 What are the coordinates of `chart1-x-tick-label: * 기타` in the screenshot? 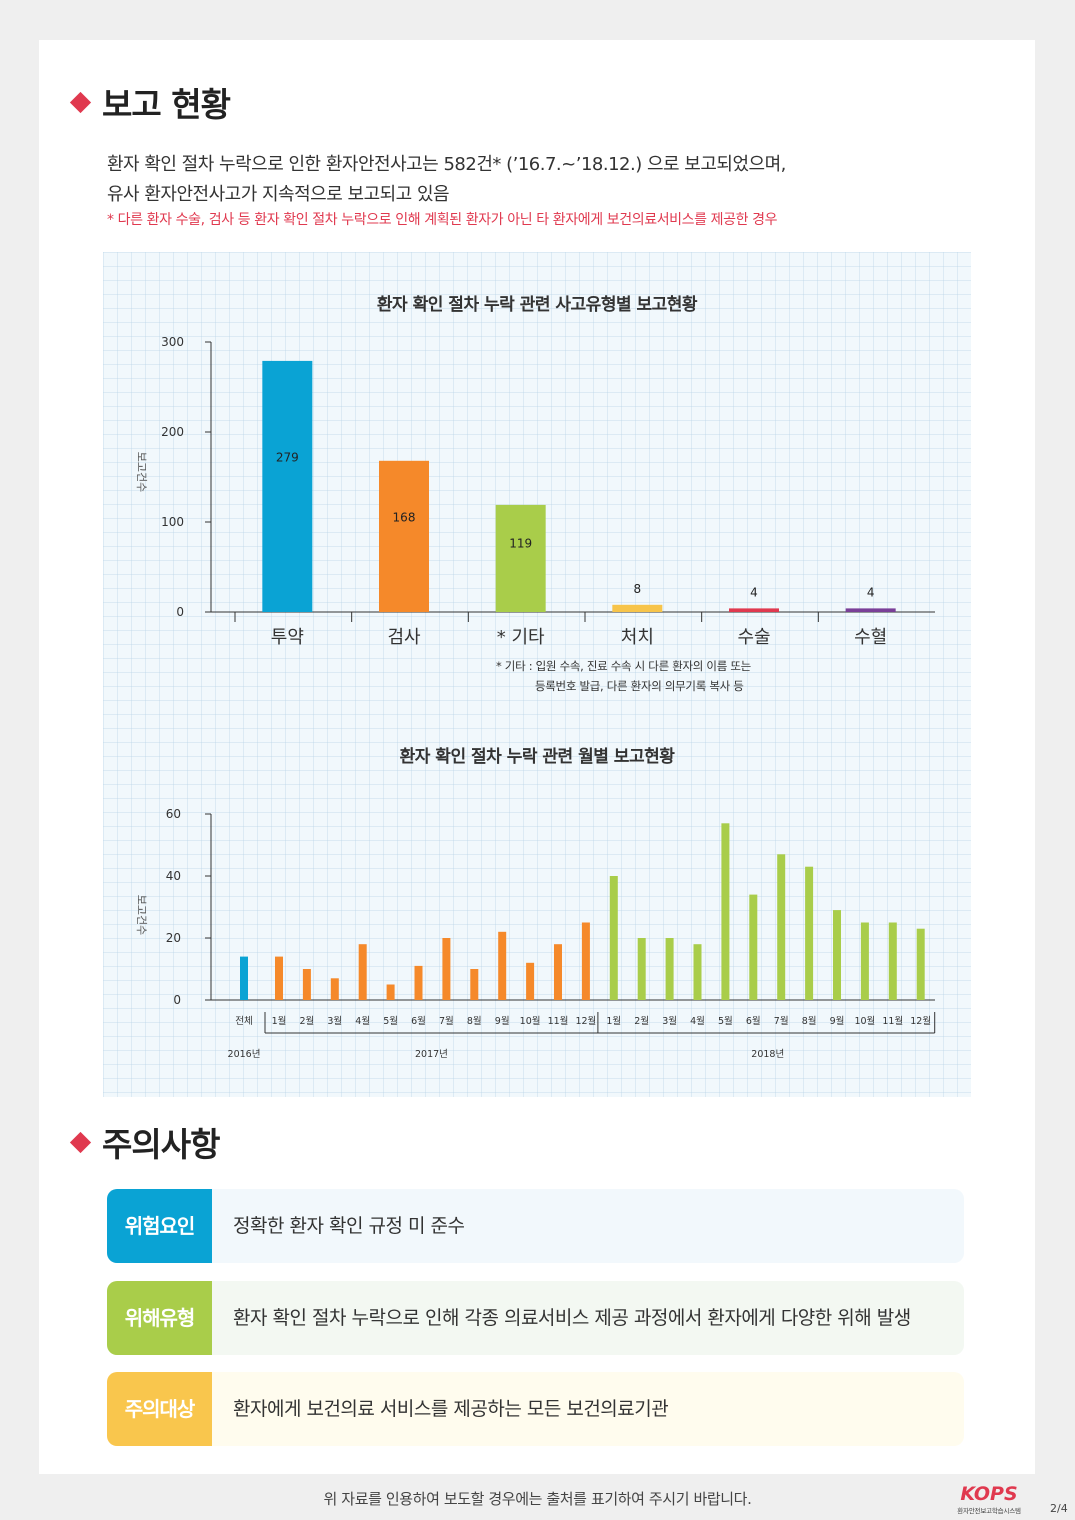 It's located at (521, 637).